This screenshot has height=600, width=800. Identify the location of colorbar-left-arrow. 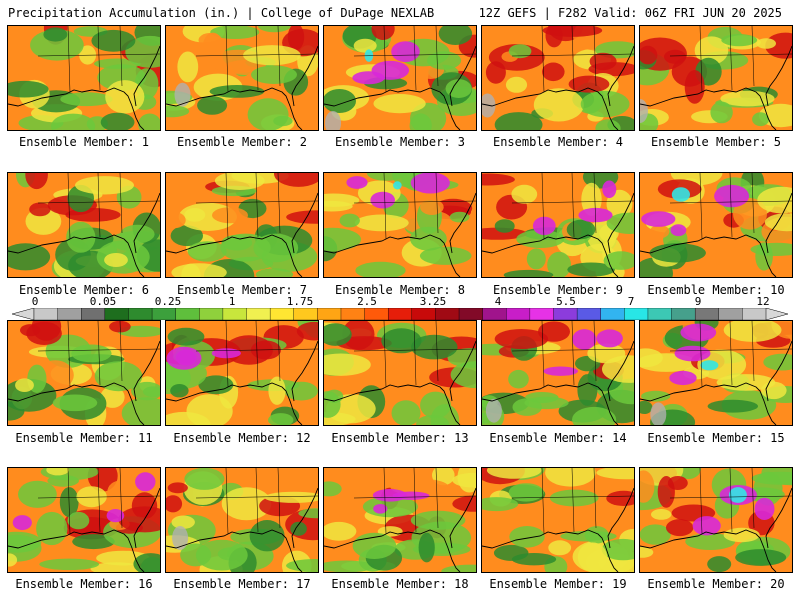
(23, 314).